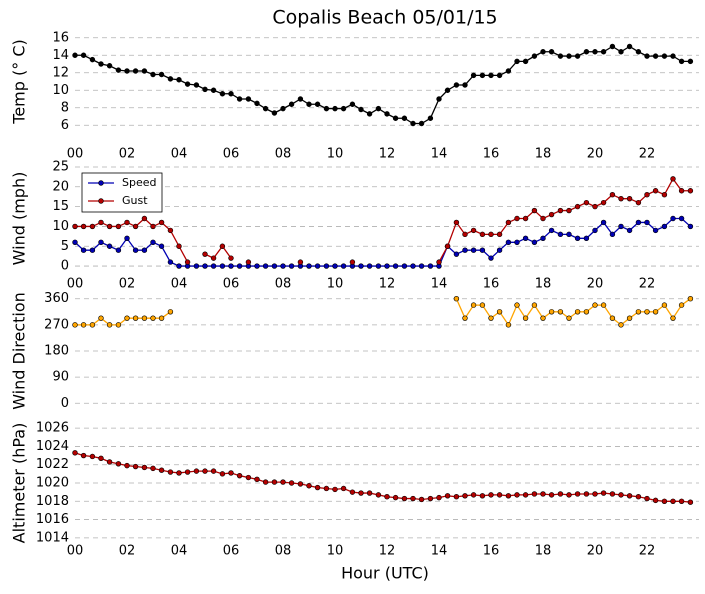 The image size is (705, 594). What do you see at coordinates (283, 284) in the screenshot?
I see `x-tick-label: 08` at bounding box center [283, 284].